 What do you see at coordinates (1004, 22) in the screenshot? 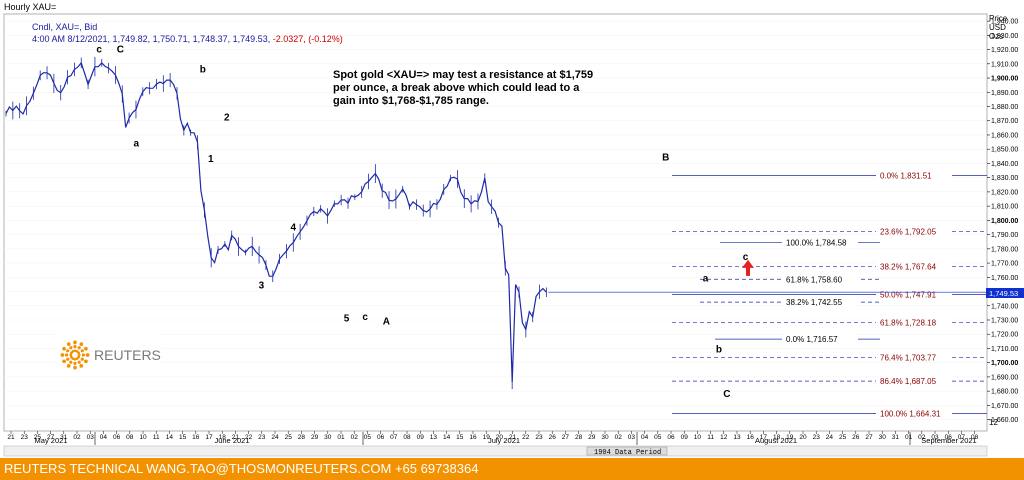
I see `y-tick-label: 1,940.00` at bounding box center [1004, 22].